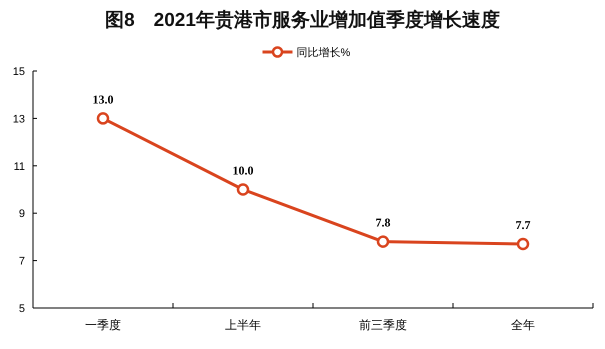 Image resolution: width=605 pixels, height=349 pixels. What do you see at coordinates (103, 325) in the screenshot?
I see `x-tick-label: 一季度` at bounding box center [103, 325].